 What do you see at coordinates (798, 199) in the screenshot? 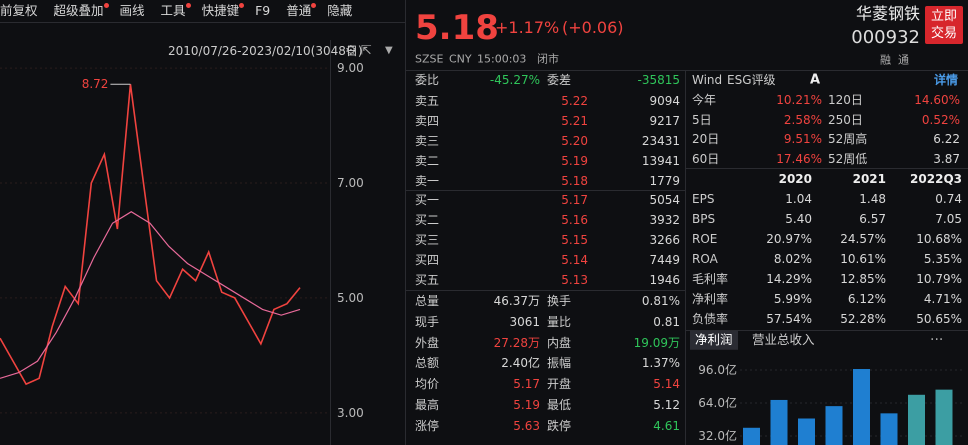
I see `fin-value: 1.04` at bounding box center [798, 199].